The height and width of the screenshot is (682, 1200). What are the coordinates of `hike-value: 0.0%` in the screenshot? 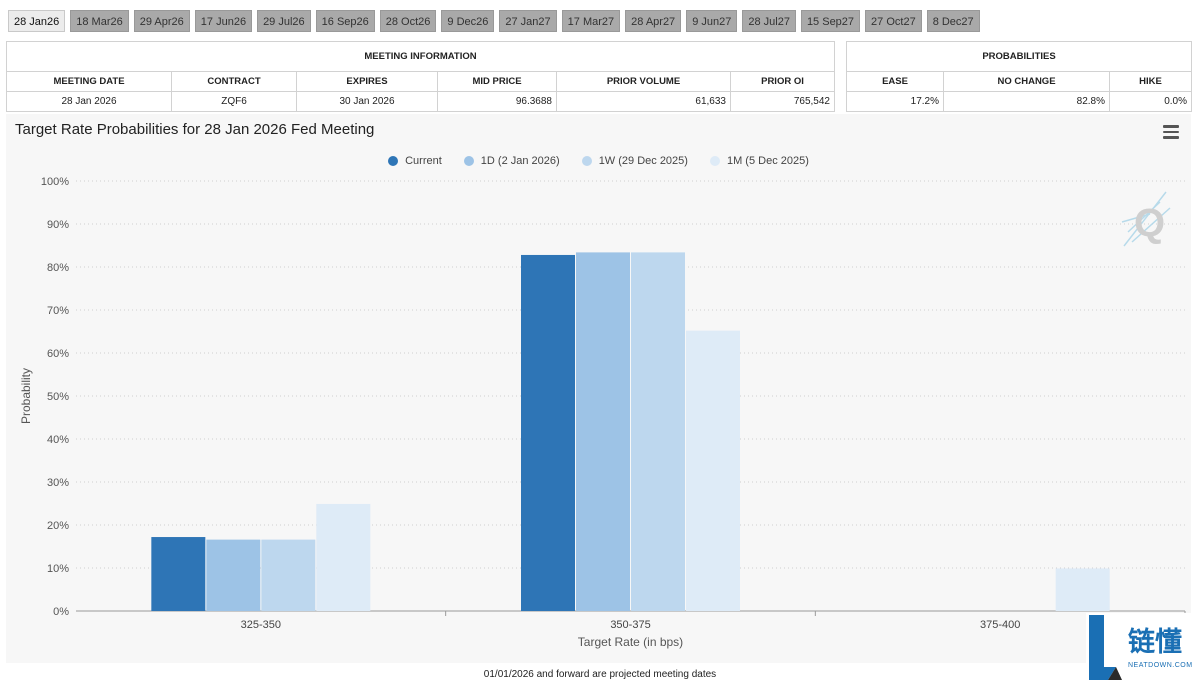 It's located at (1150, 101).